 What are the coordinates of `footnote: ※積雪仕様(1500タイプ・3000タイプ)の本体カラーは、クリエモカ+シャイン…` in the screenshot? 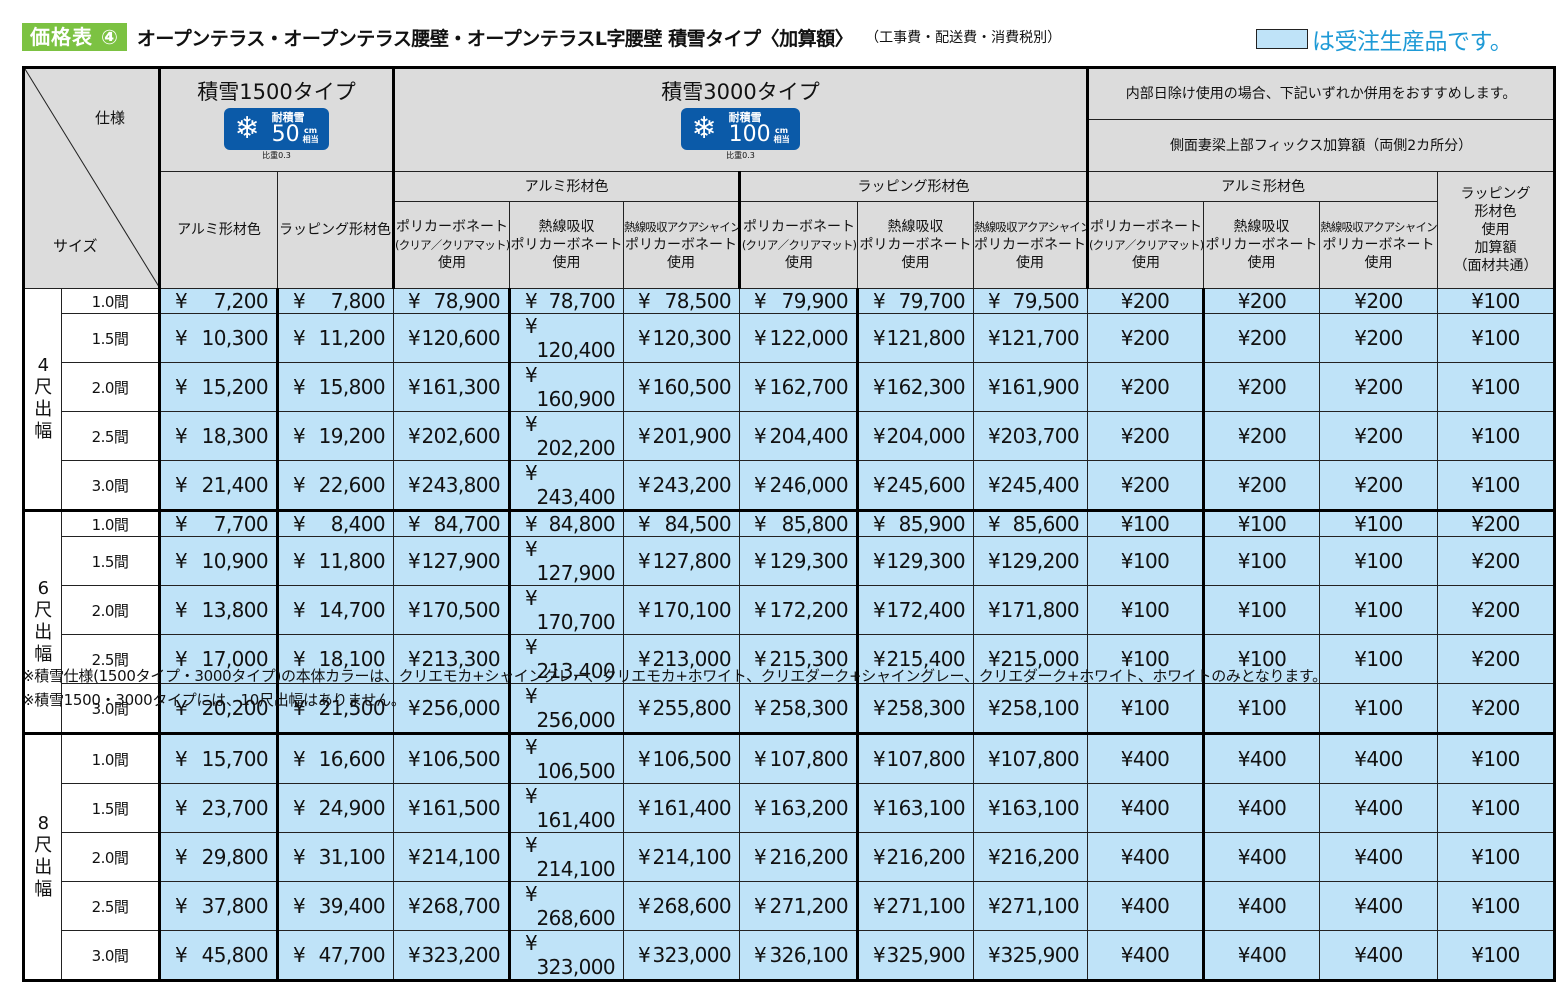 It's located at (674, 676).